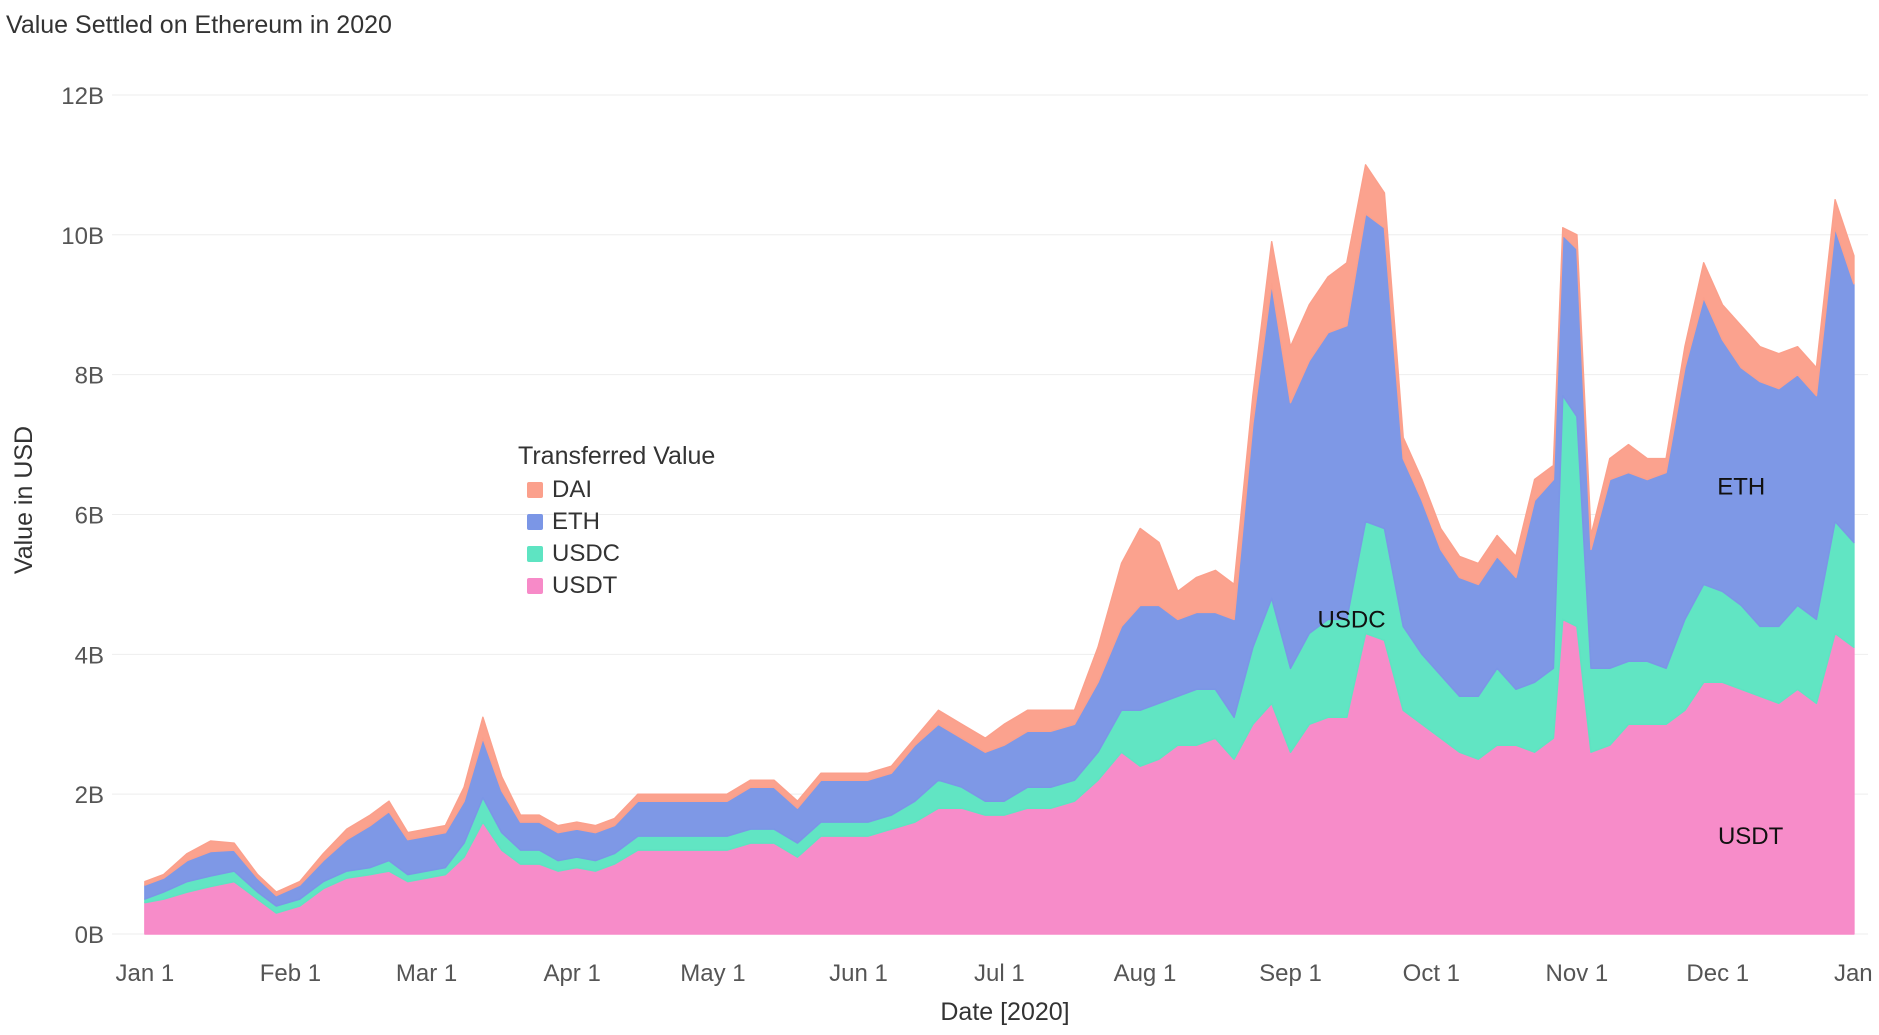  Describe the element at coordinates (1741, 487) in the screenshot. I see `annotation-eth: ETH` at that location.